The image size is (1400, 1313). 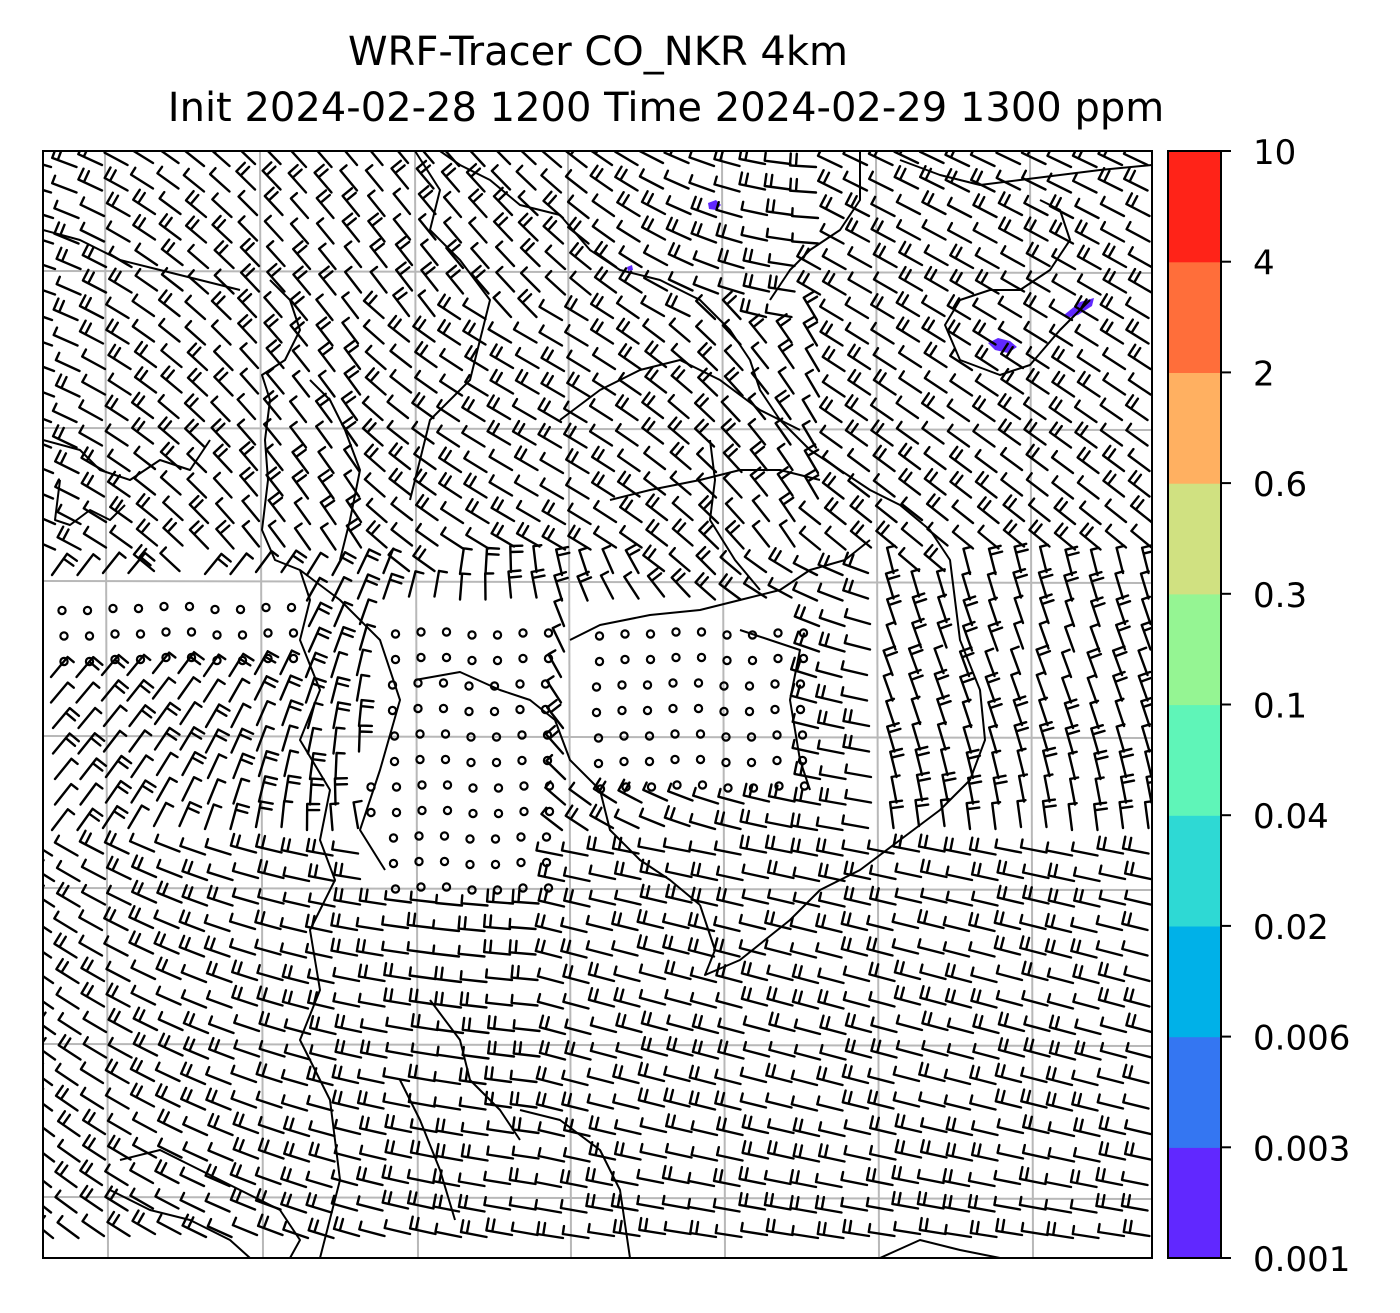 I want to click on colorbar-tick-label: 0.04, so click(x=1291, y=817).